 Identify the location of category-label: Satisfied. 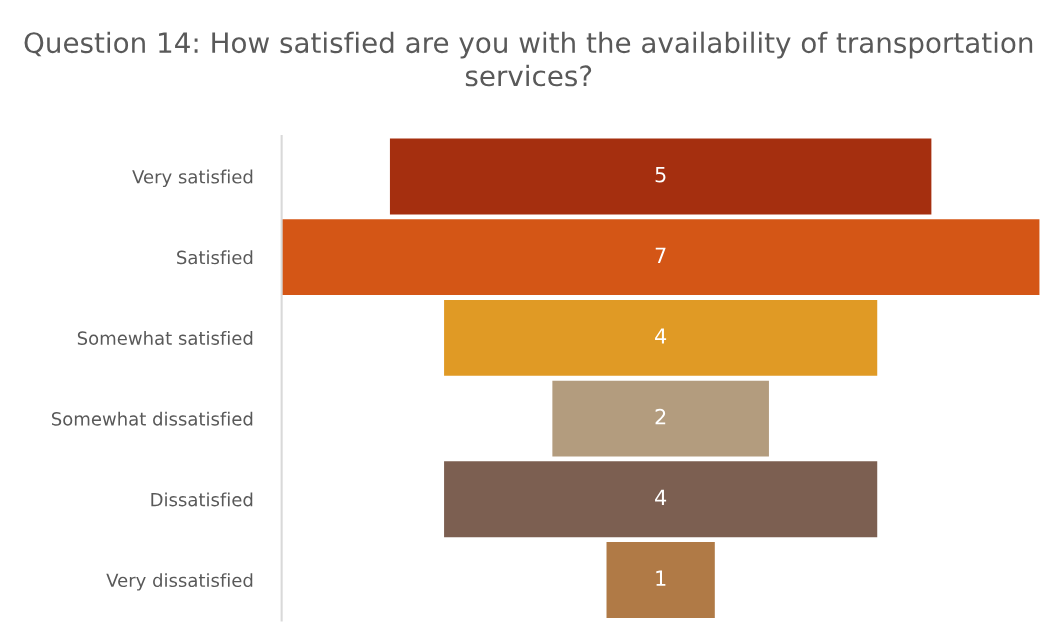
(215, 257).